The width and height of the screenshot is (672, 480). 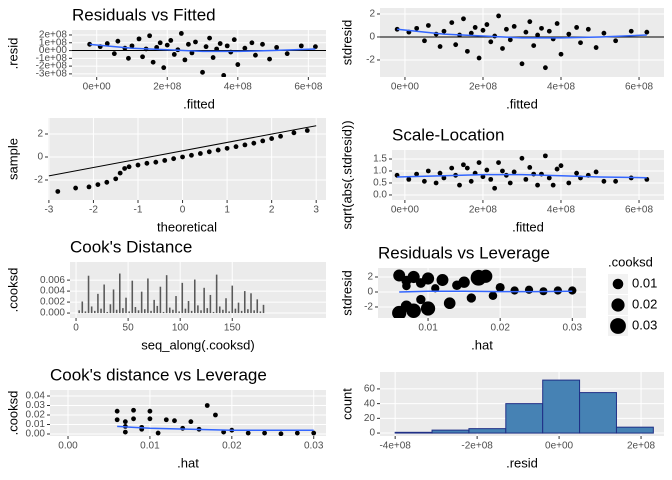 I want to click on legend-symbol, so click(x=618, y=326).